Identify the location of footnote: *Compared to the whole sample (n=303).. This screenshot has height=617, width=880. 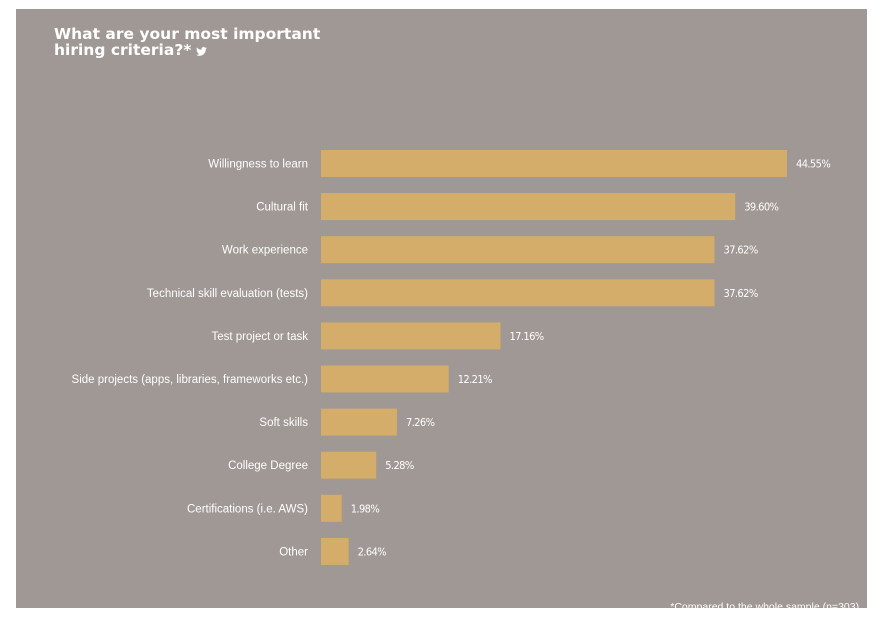
(766, 607).